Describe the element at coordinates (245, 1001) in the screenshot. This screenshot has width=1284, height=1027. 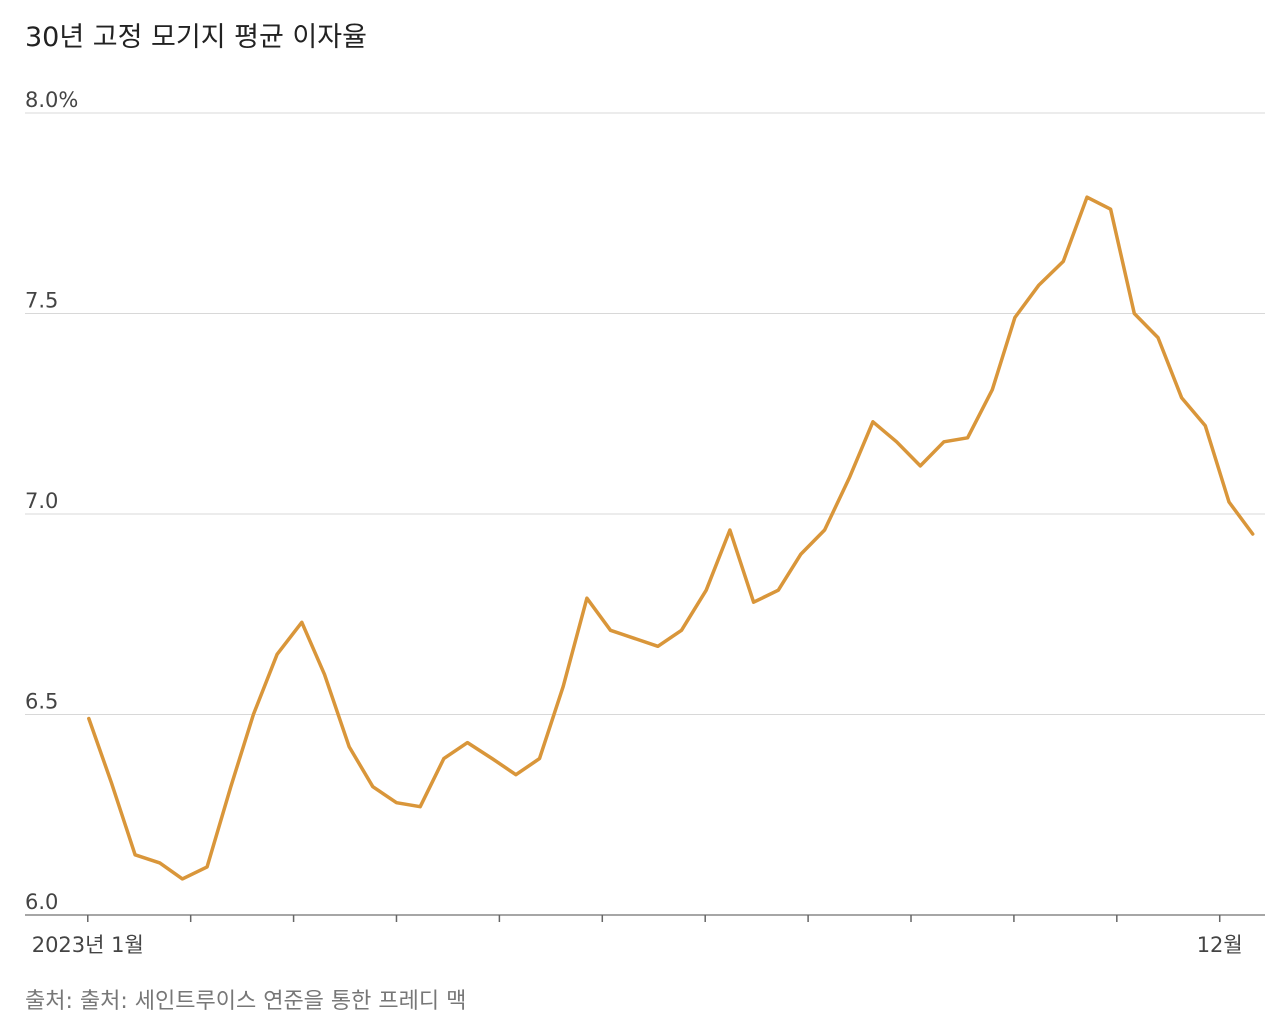
I see `source-note: 출처: 출처: 세인트루이스 연준을 통한 프레디 맥` at that location.